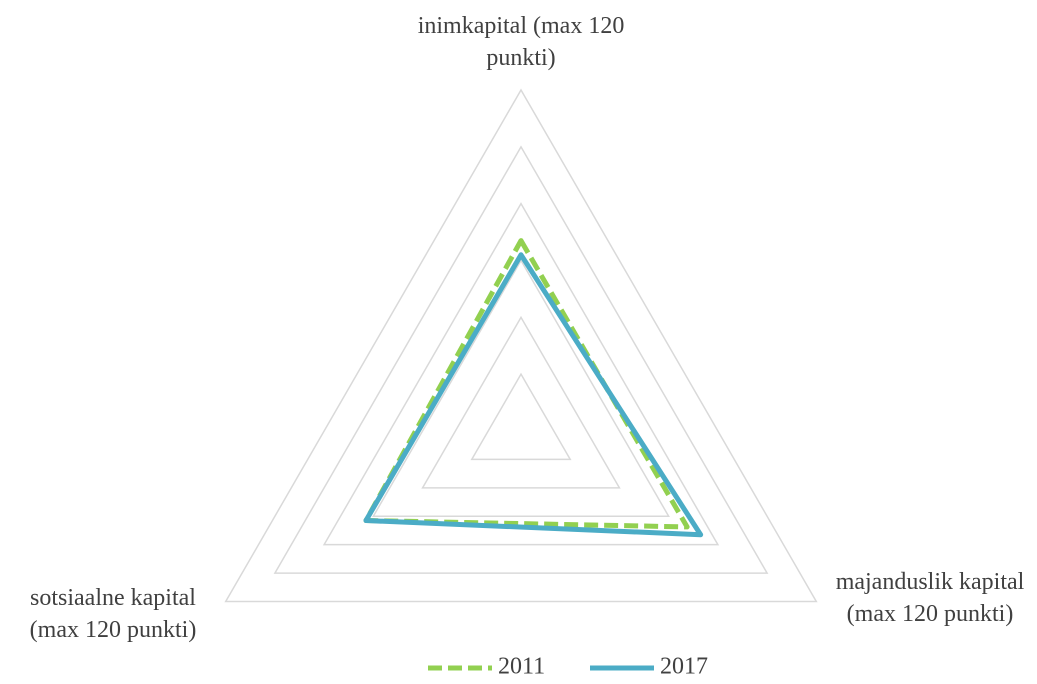 Image resolution: width=1037 pixels, height=684 pixels. Describe the element at coordinates (113, 614) in the screenshot. I see `axis-label: sotsiaalne kapital (max 120 punkti)` at that location.